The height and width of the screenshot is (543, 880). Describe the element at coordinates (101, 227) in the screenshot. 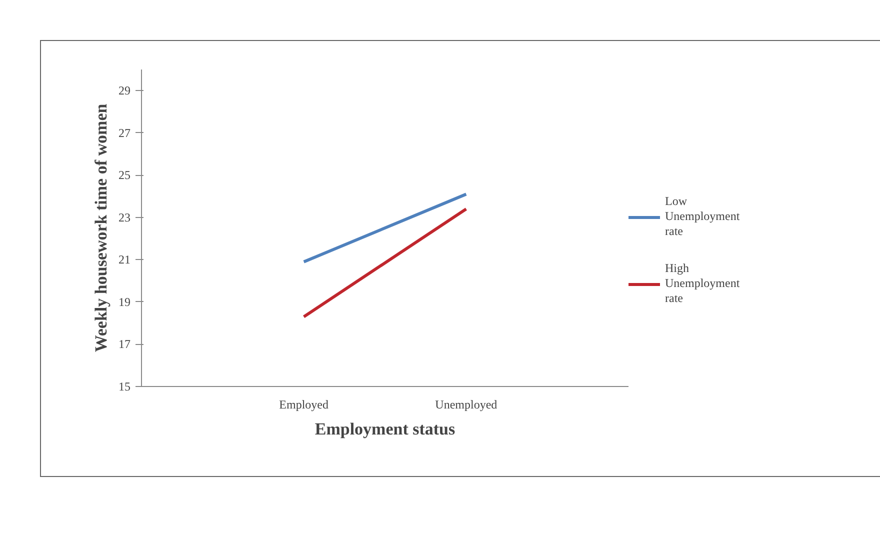

I see `y-axis-title: Weekly housework time of women` at that location.